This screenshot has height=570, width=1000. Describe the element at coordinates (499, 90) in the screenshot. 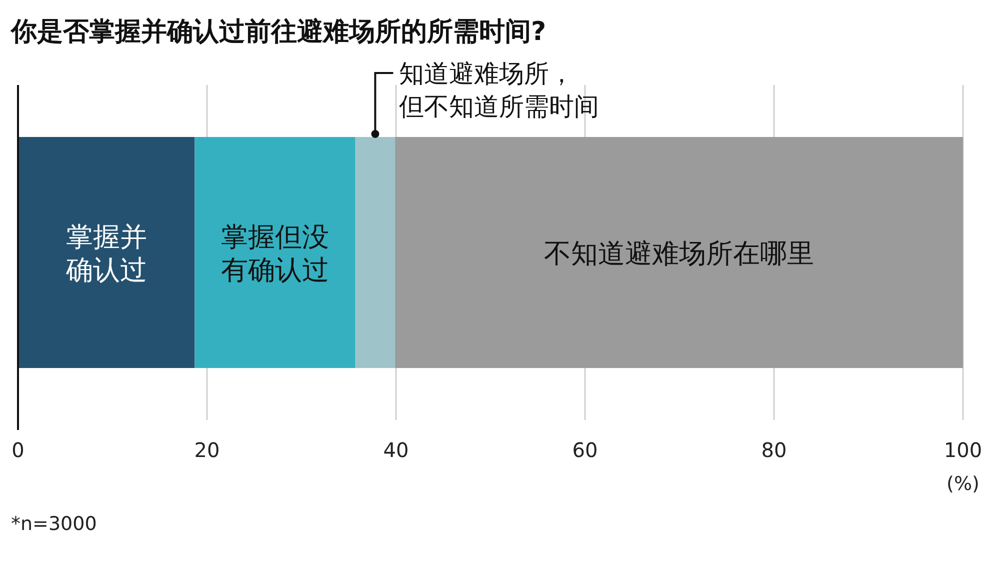

I see `series-label: 知道避难场所，但不知道所需时间` at that location.